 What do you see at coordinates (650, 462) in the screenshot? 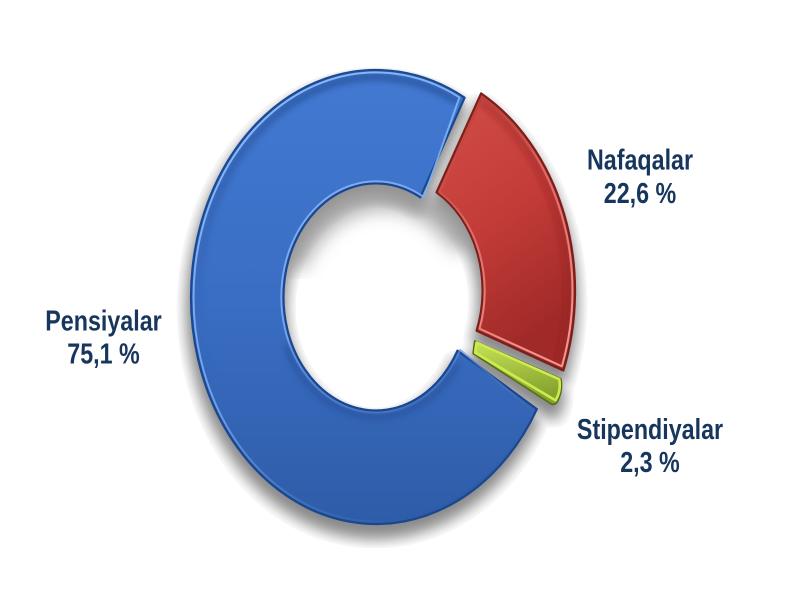
I see `svg-text: 2,3 %` at bounding box center [650, 462].